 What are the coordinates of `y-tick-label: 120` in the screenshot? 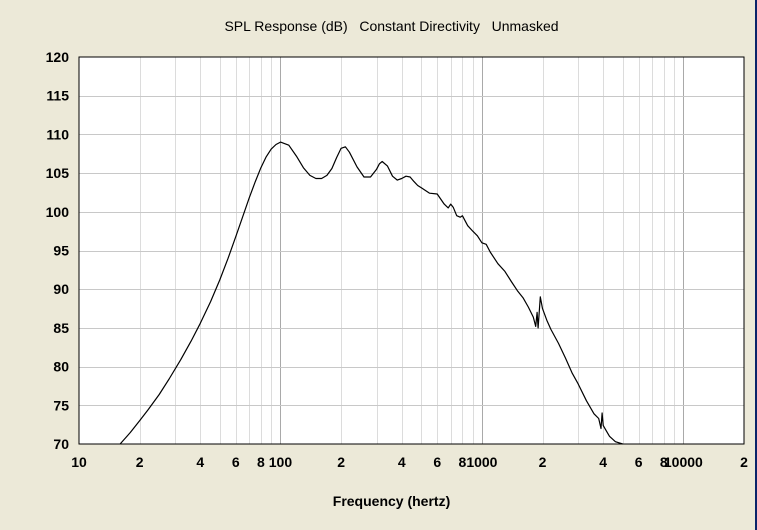 It's located at (58, 57).